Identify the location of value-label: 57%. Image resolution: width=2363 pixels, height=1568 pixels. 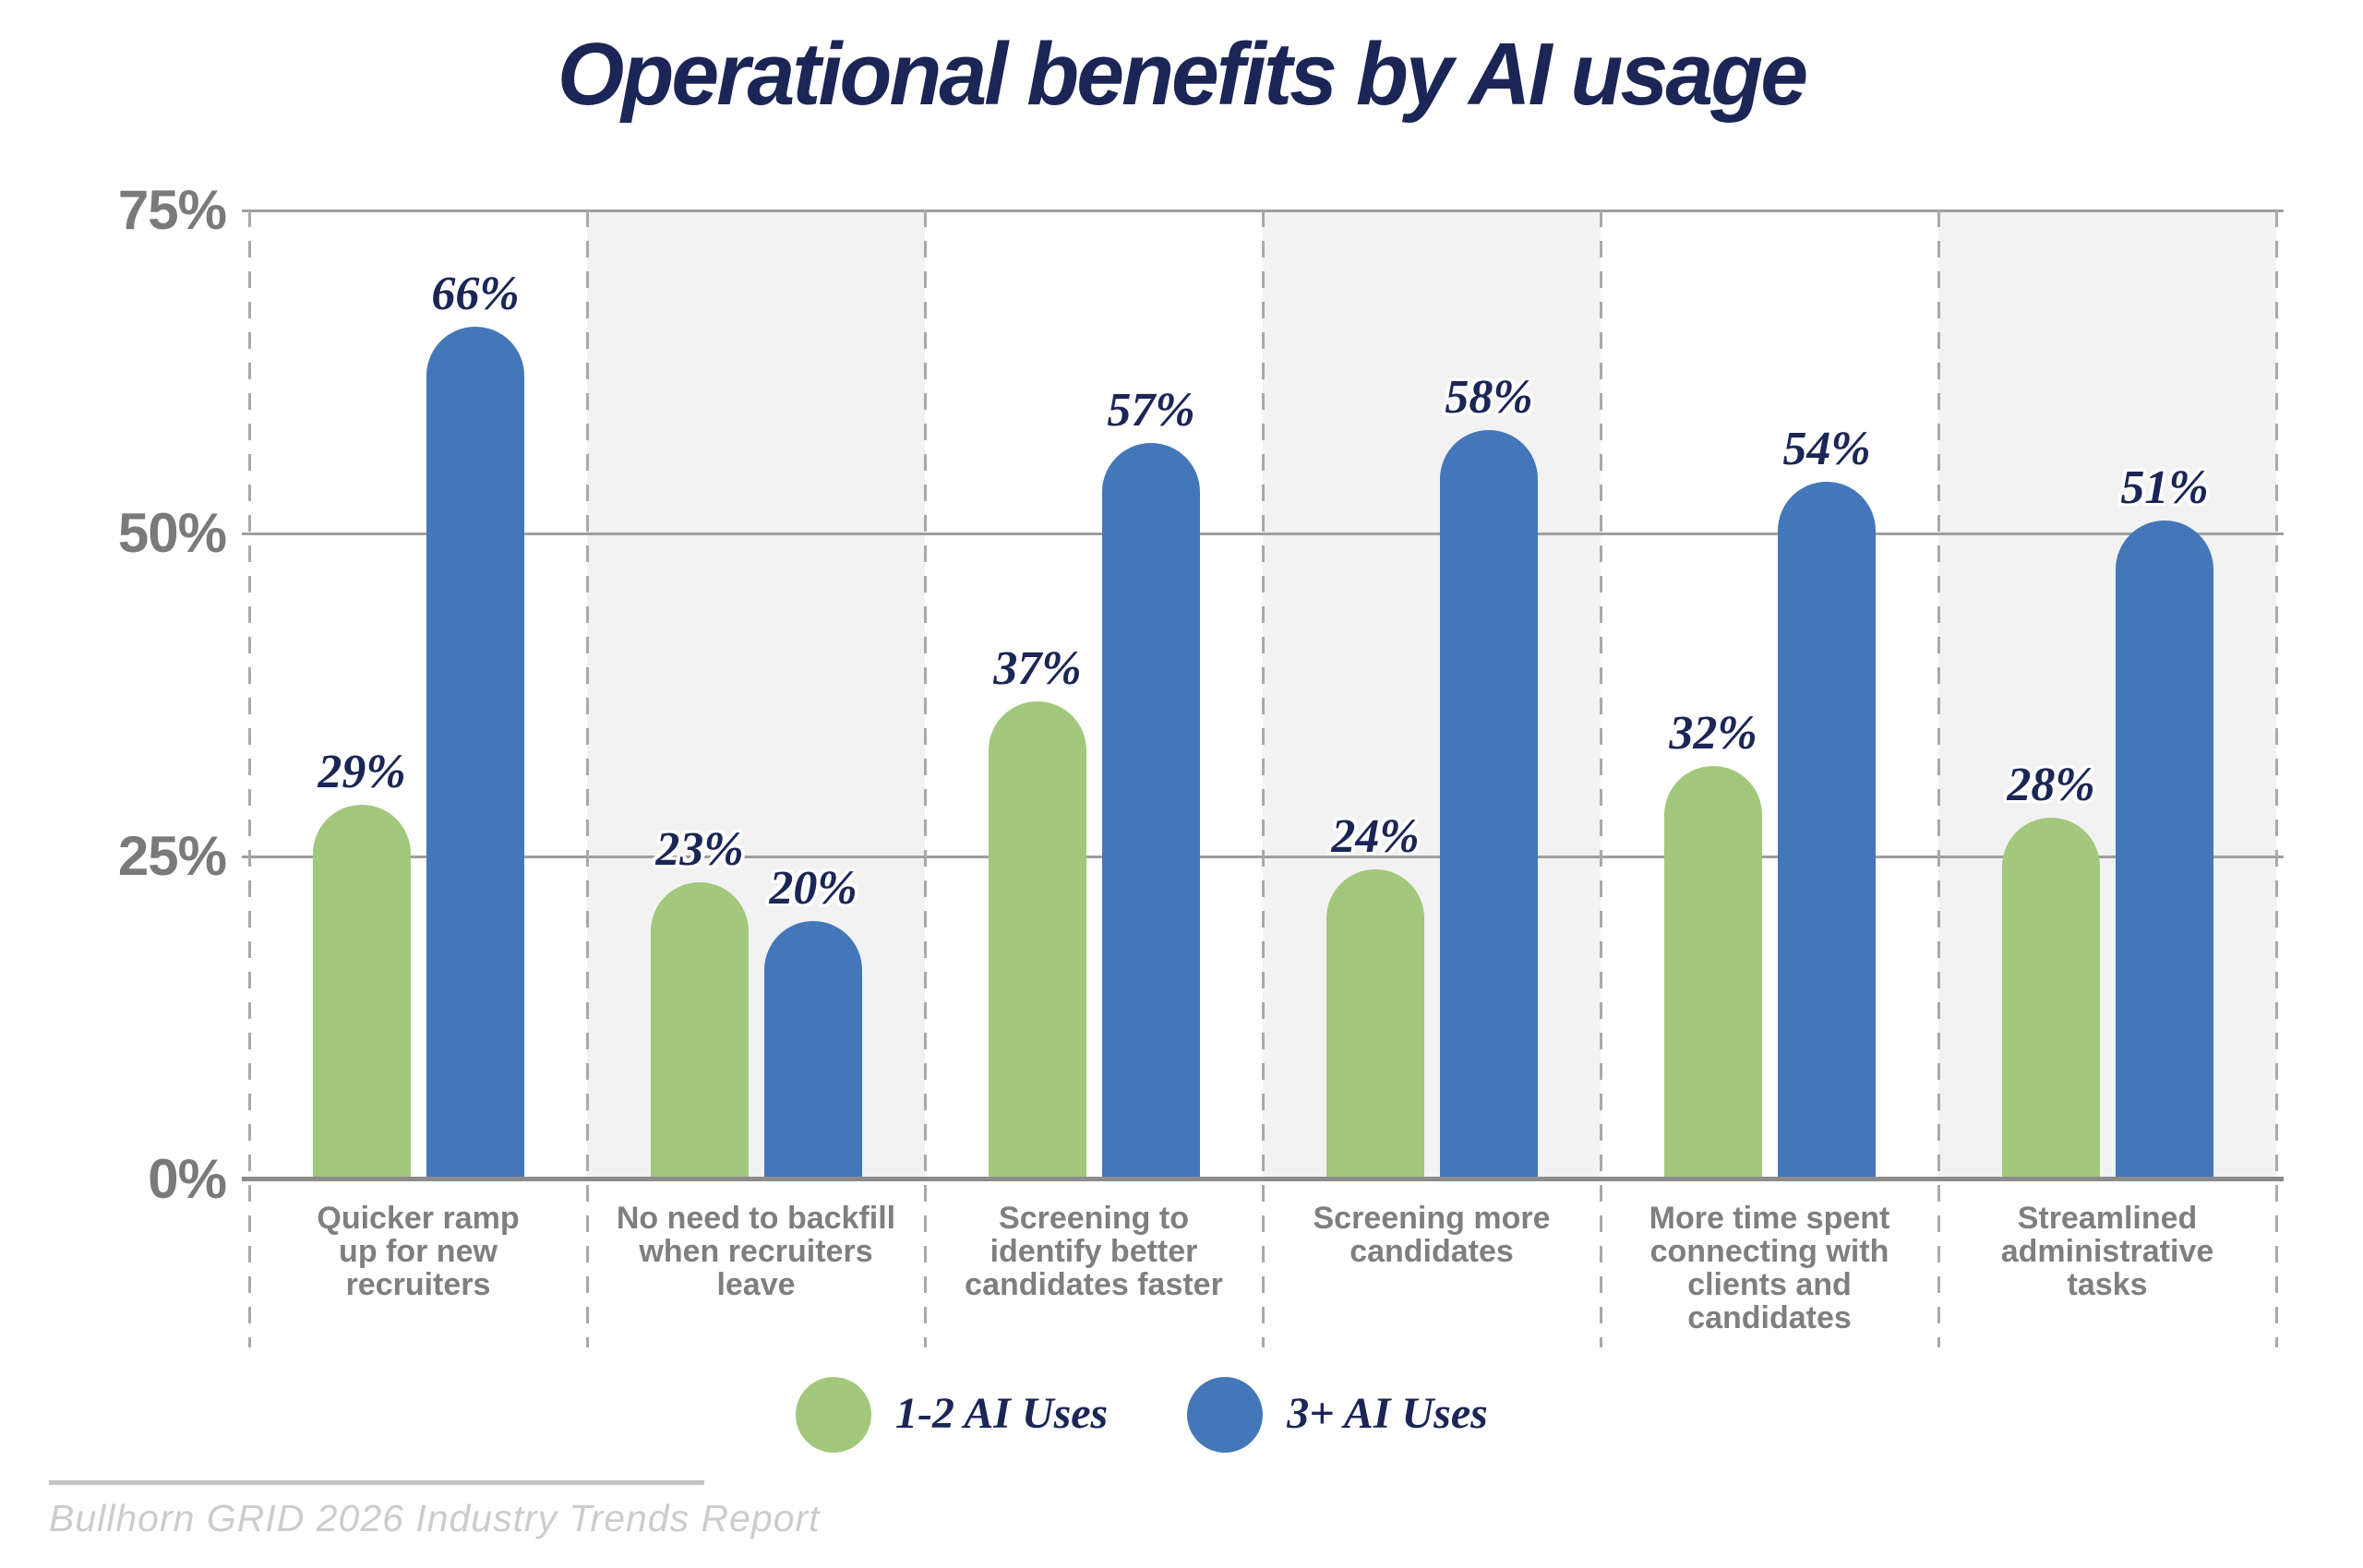
(1151, 411).